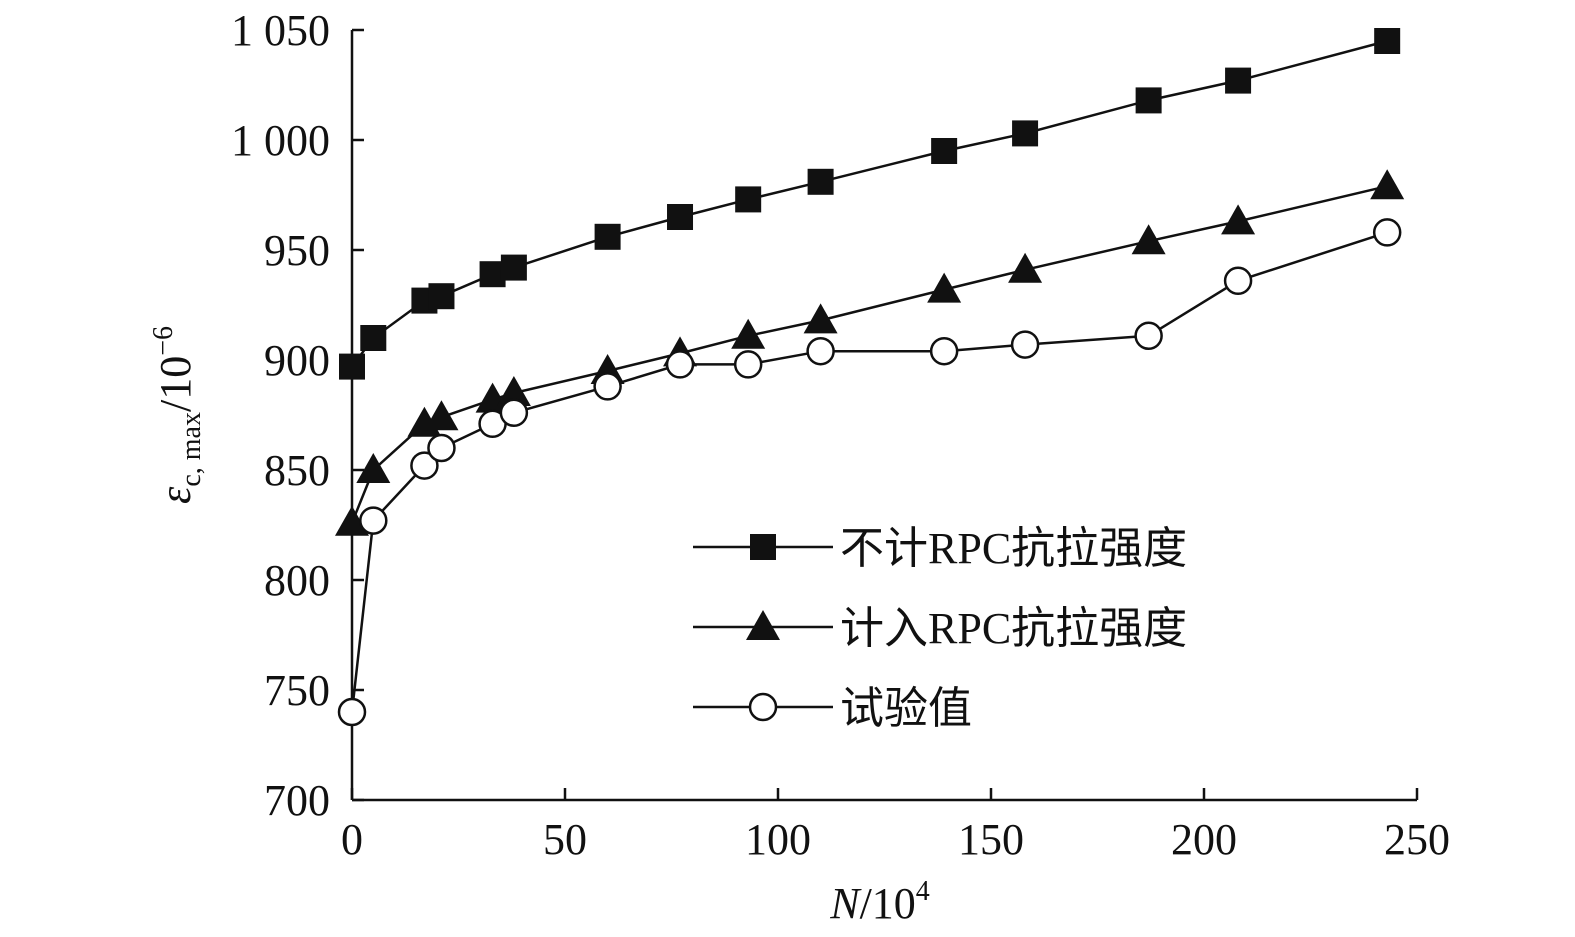  I want to click on x-tick-label: 0, so click(352, 839).